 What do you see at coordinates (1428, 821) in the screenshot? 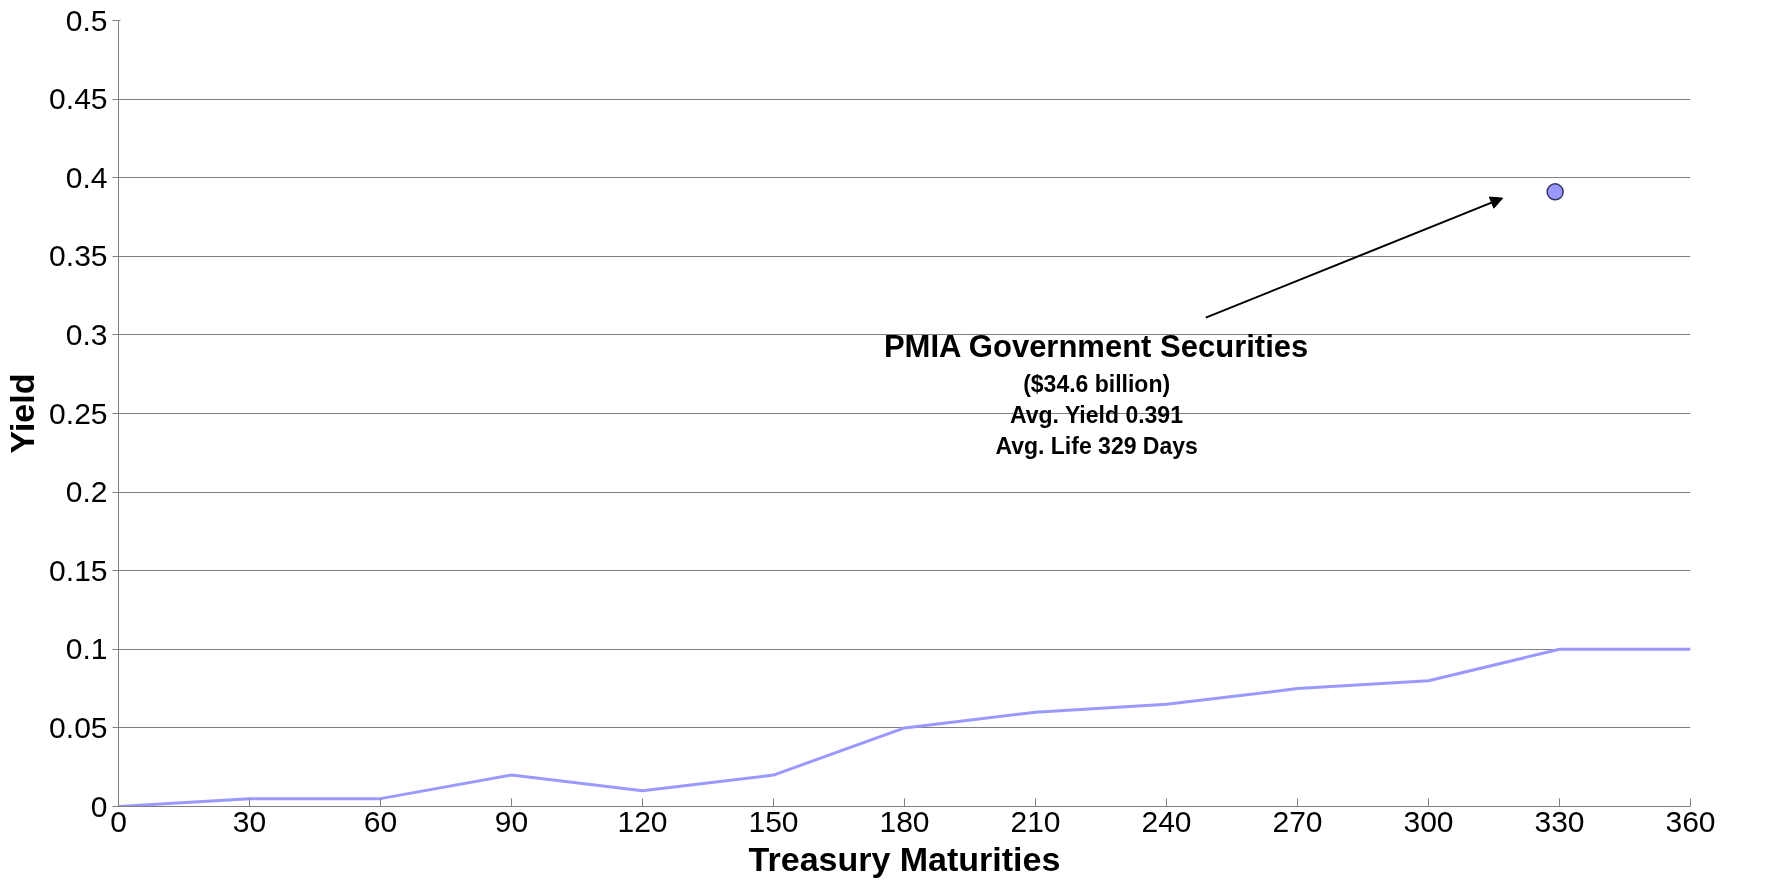
I see `x-tick-label: 300` at bounding box center [1428, 821].